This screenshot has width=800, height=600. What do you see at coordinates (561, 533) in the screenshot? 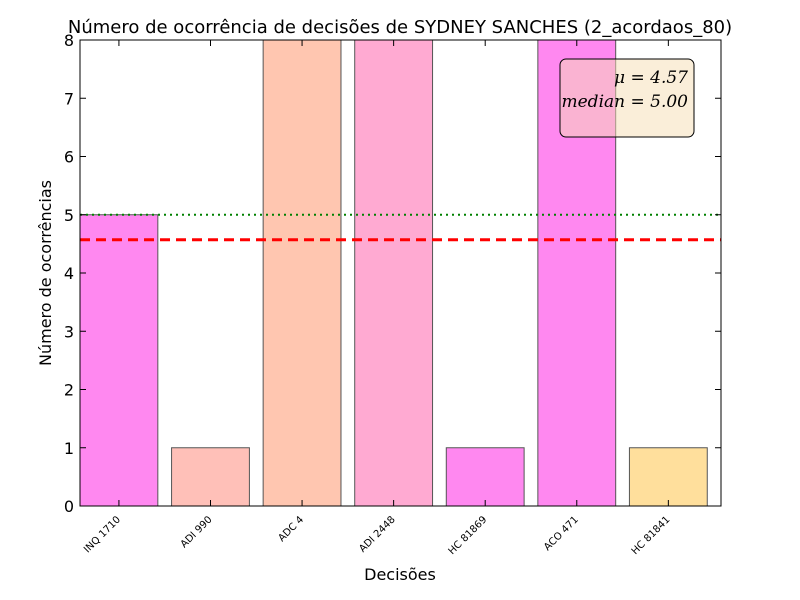
I see `x-tick-label: ACO 471` at bounding box center [561, 533].